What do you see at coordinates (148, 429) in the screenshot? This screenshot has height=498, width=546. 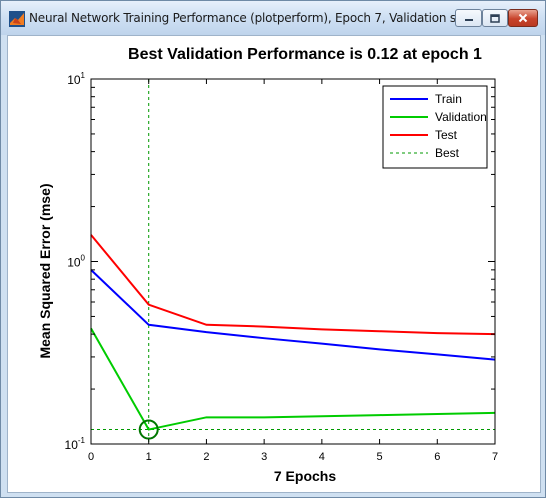 I see `best-point-marker` at bounding box center [148, 429].